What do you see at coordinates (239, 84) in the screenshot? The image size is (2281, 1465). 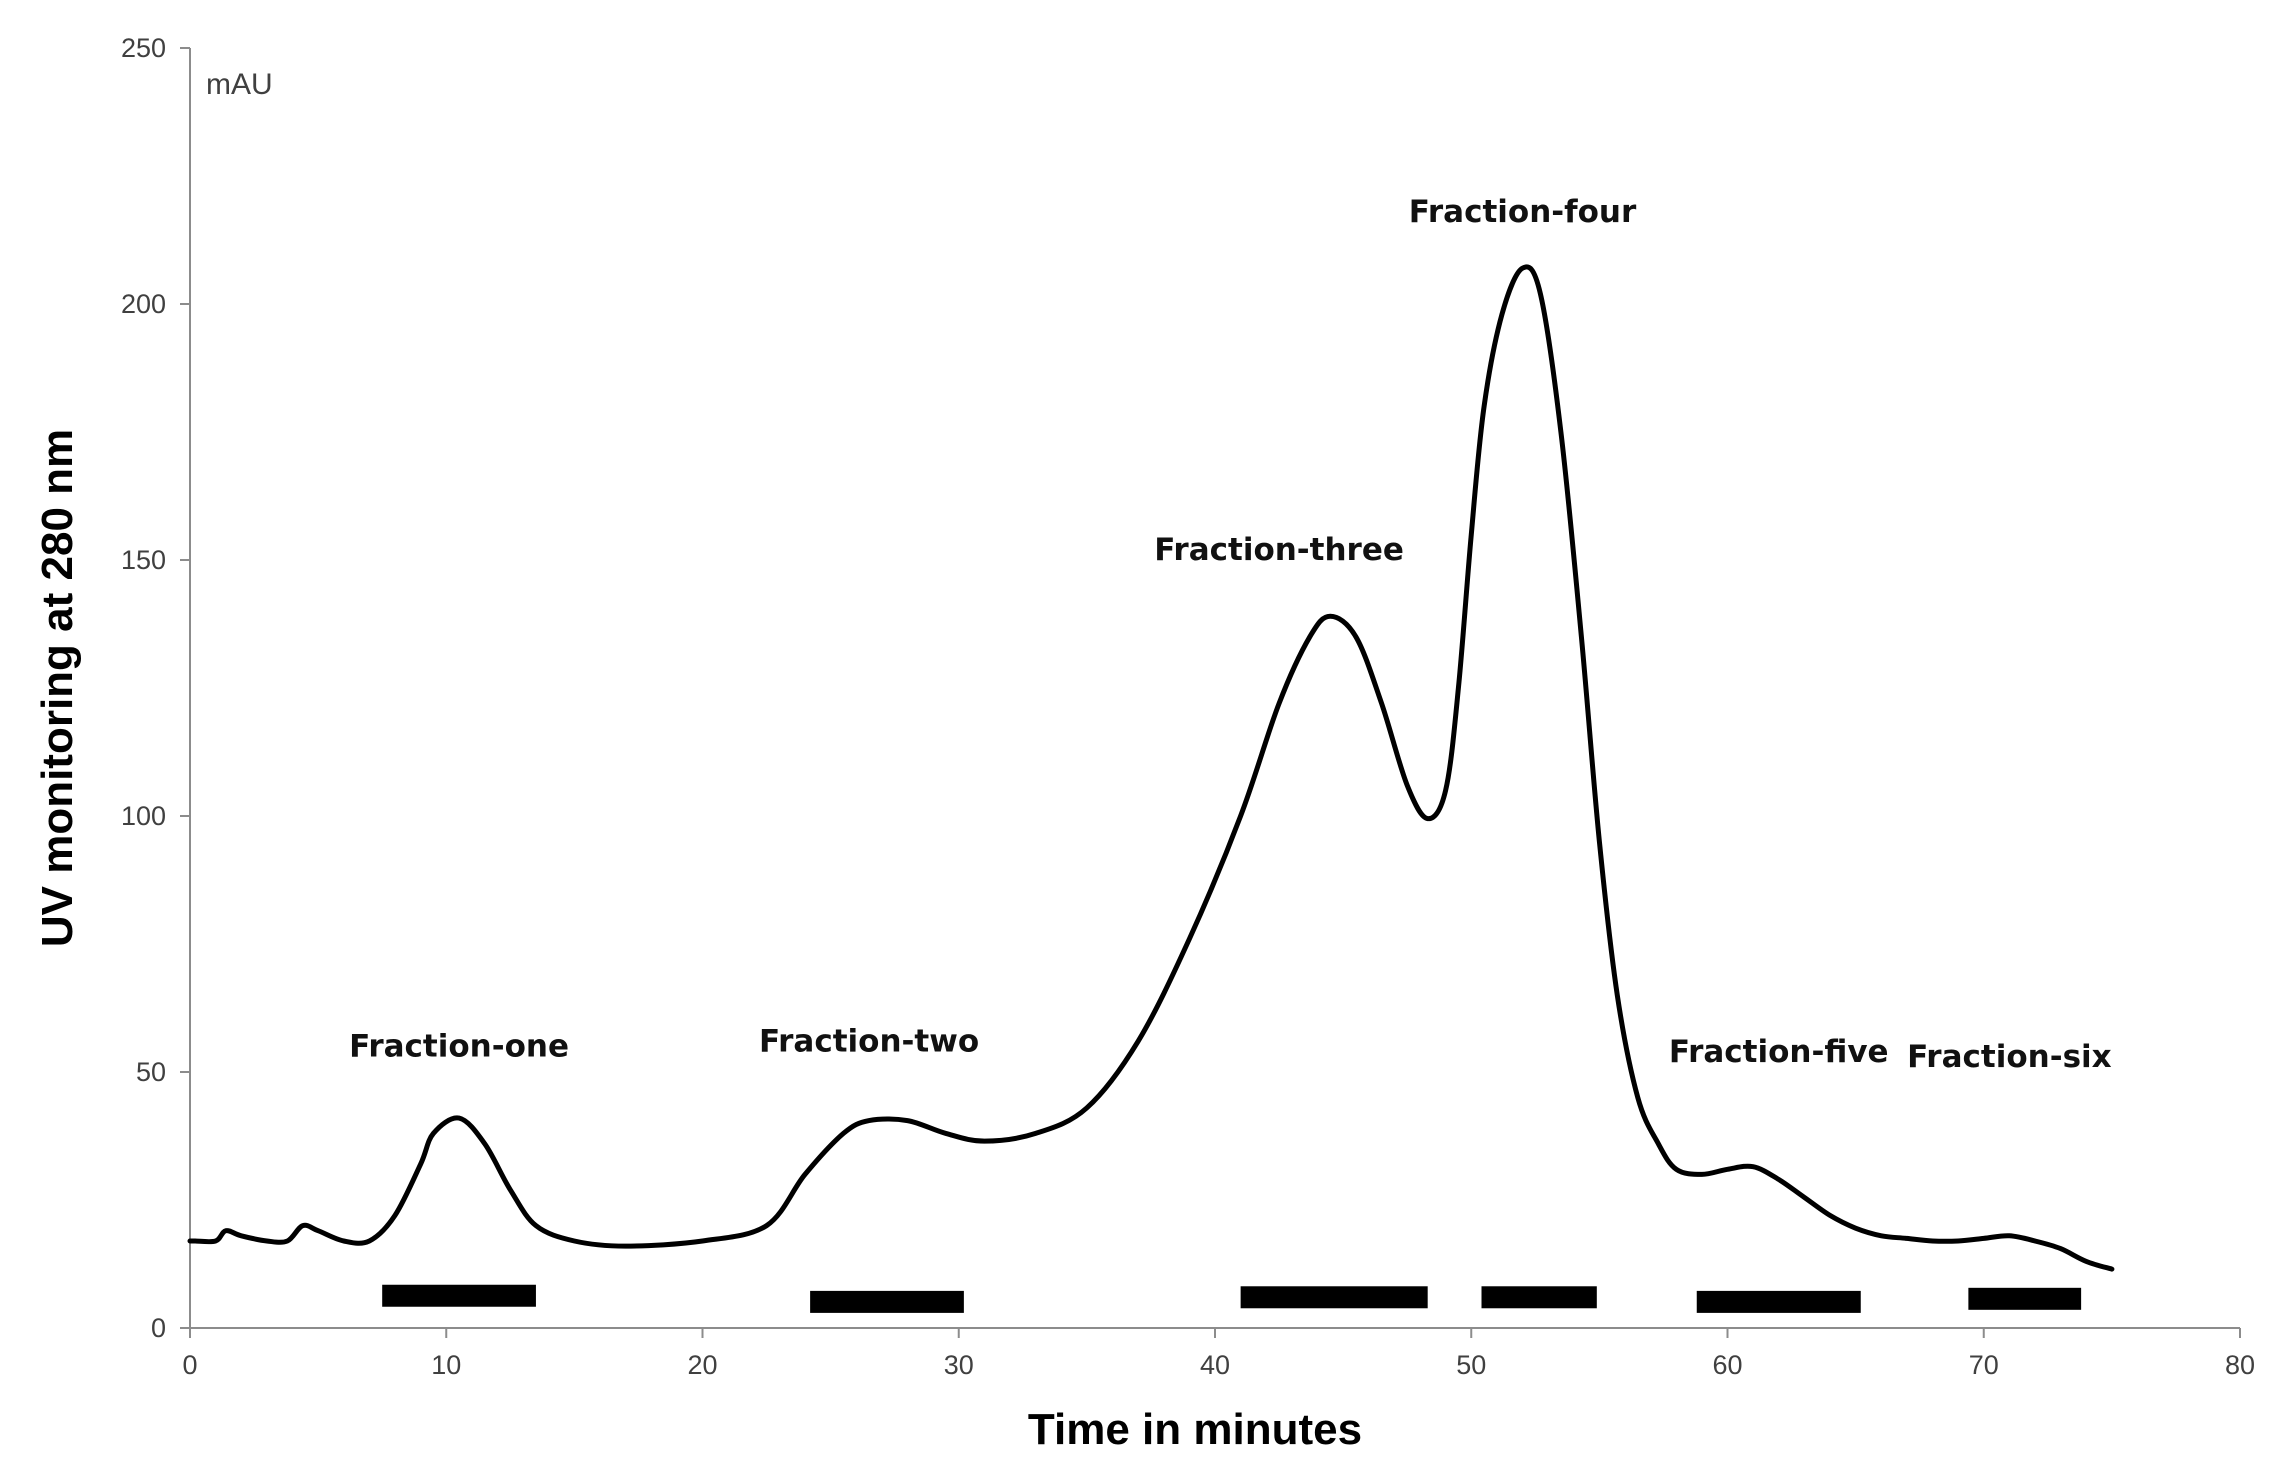 I see `y-unit-label: mAU` at bounding box center [239, 84].